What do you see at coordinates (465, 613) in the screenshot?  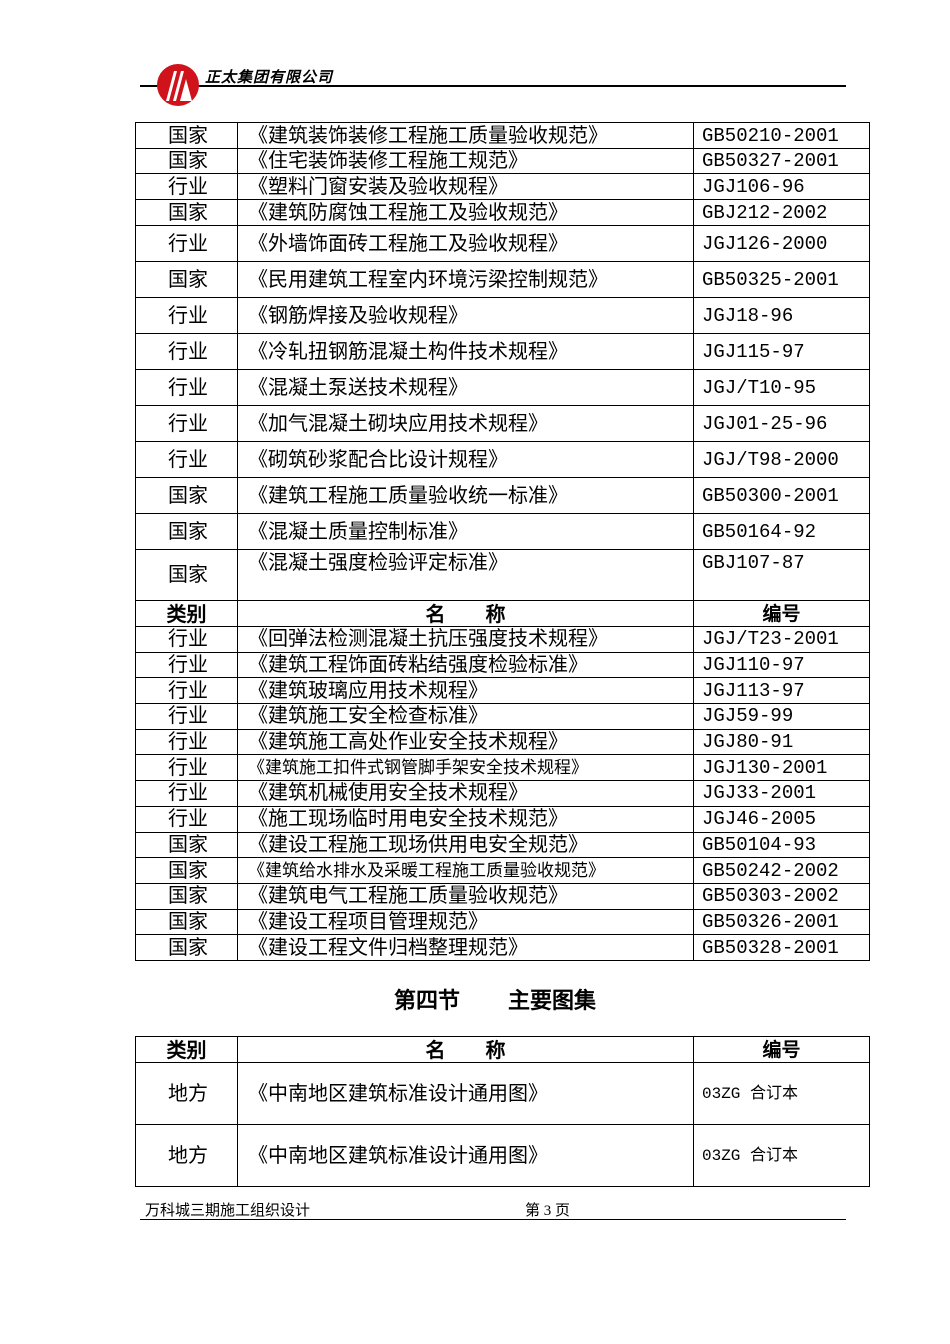 I see `name-cell: 名 称` at bounding box center [465, 613].